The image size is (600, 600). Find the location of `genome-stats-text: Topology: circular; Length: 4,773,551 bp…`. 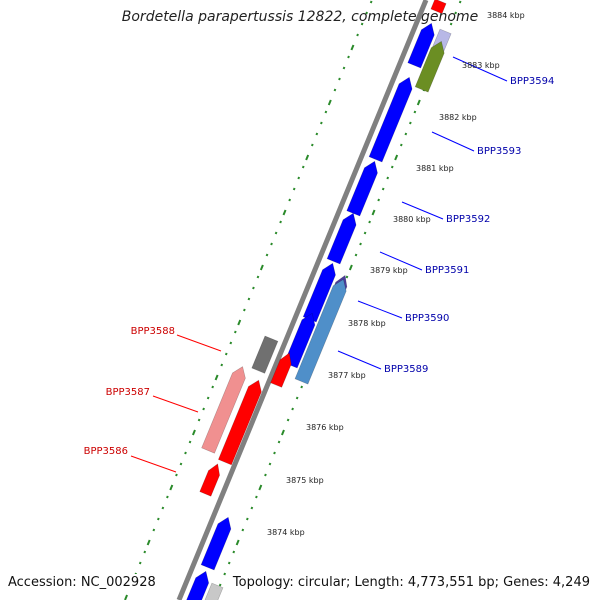

genome-stats-text: Topology: circular; Length: 4,773,551 bp… is located at coordinates (411, 582).